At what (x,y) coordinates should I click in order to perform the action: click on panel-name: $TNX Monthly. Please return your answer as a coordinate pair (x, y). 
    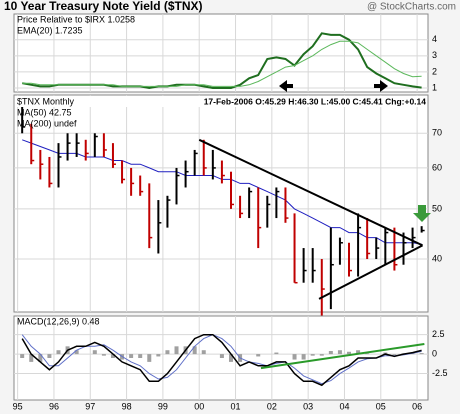
    Looking at the image, I should click on (46, 101).